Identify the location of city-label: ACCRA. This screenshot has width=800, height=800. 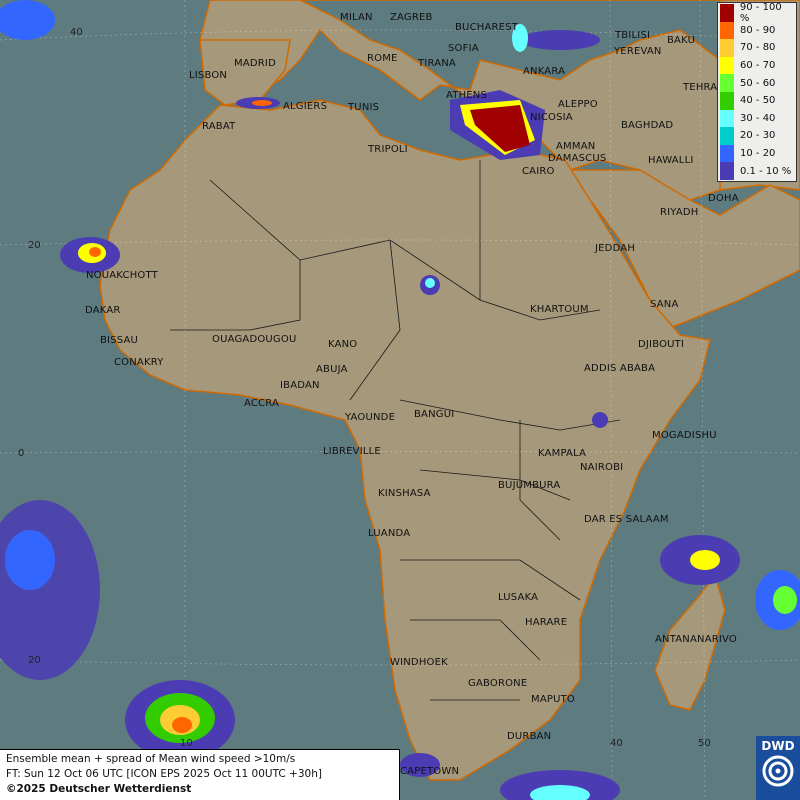
(262, 403).